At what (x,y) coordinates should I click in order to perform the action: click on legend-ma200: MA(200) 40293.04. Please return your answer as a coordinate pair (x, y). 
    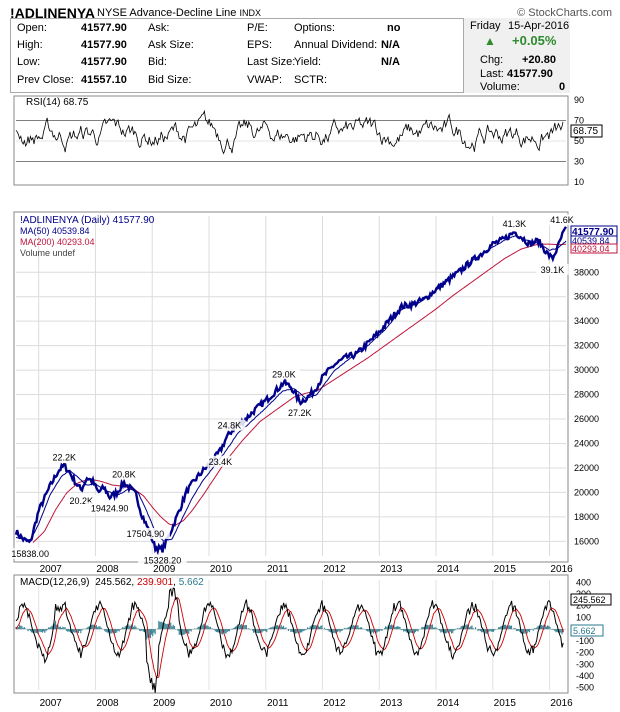
    Looking at the image, I should click on (57, 242).